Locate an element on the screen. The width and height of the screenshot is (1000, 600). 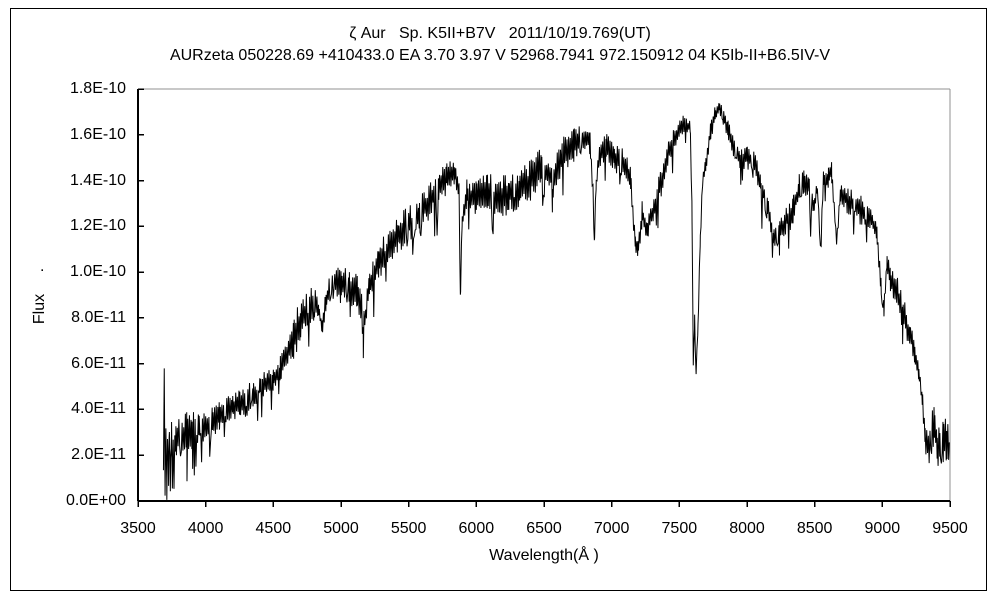
x-tick-label: 7500 is located at coordinates (679, 528).